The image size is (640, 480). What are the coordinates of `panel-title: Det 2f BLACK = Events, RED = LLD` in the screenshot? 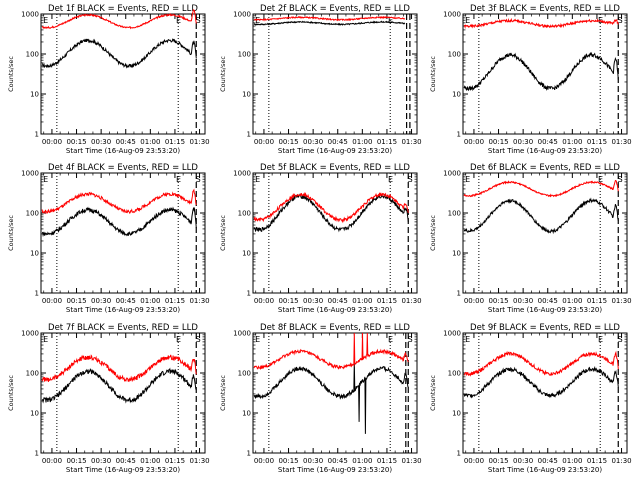 It's located at (335, 9).